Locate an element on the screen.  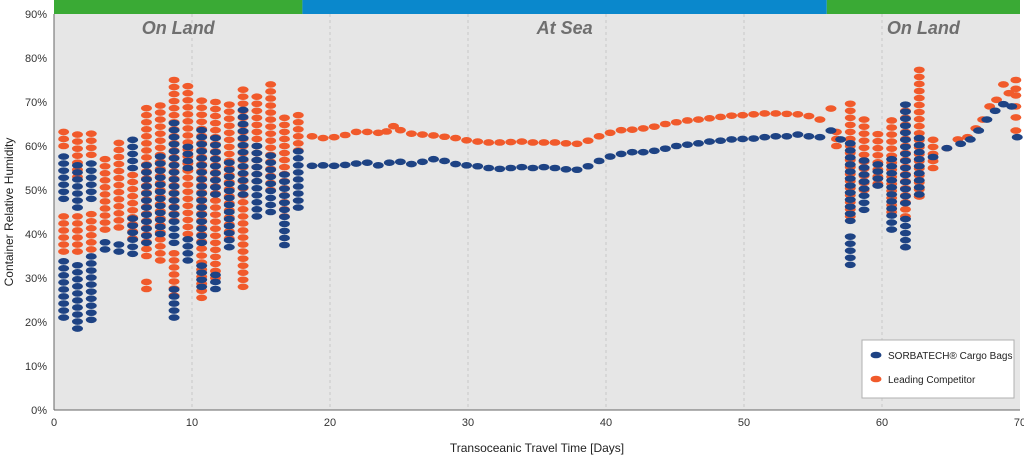
y-tick-label: 60% is located at coordinates (36, 147).